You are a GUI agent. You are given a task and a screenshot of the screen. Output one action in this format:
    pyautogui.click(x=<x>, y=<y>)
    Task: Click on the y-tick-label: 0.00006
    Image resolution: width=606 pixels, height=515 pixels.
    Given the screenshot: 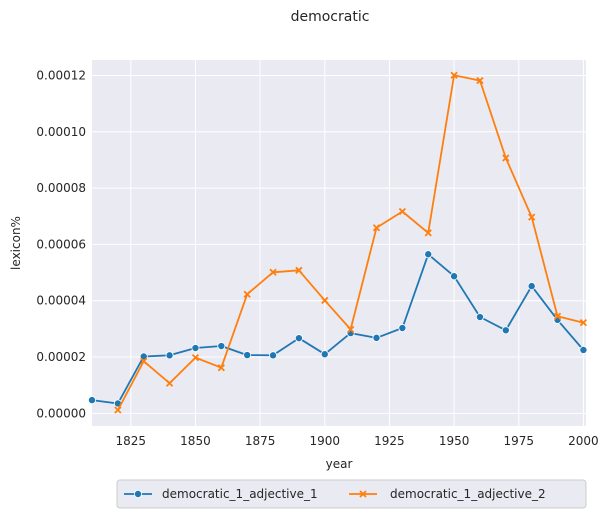 What is the action you would take?
    pyautogui.click(x=61, y=244)
    